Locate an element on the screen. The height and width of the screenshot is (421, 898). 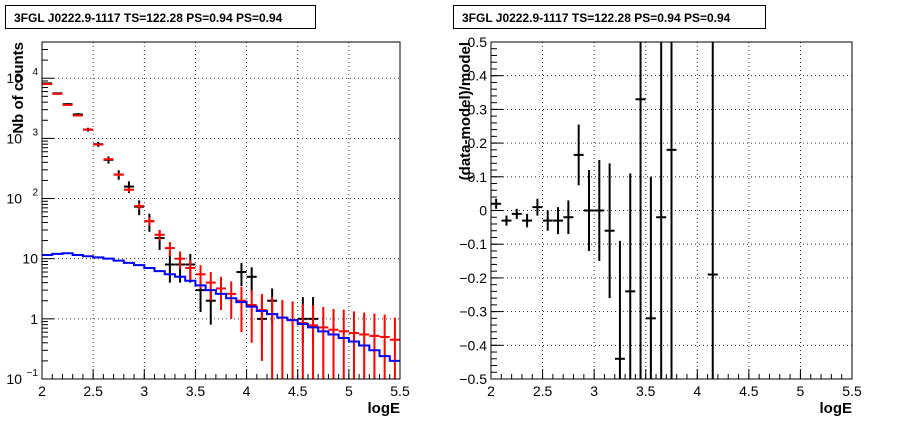
counts-y-tick-exponent: 2 is located at coordinates (35, 193).